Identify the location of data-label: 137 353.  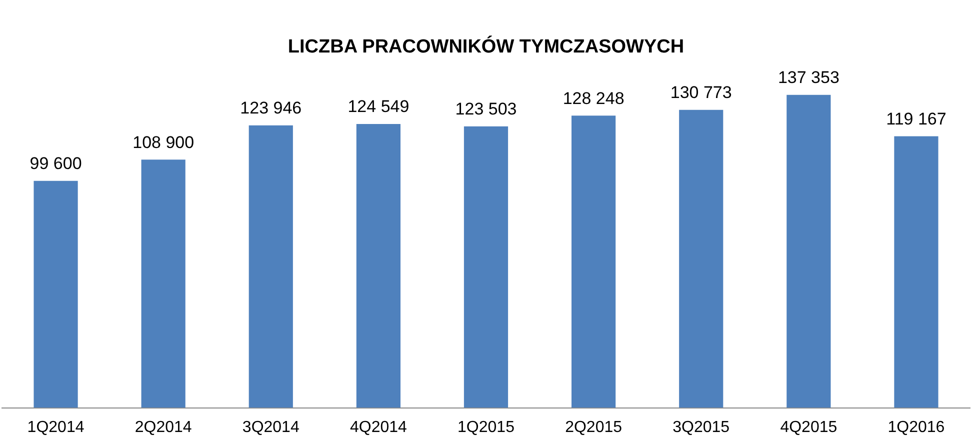
(809, 78).